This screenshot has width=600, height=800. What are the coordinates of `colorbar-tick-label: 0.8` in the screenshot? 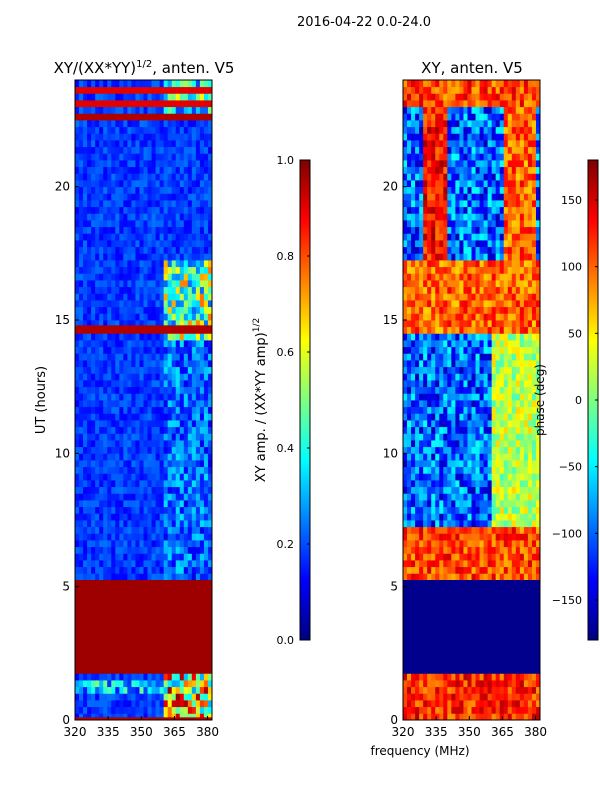 It's located at (286, 256).